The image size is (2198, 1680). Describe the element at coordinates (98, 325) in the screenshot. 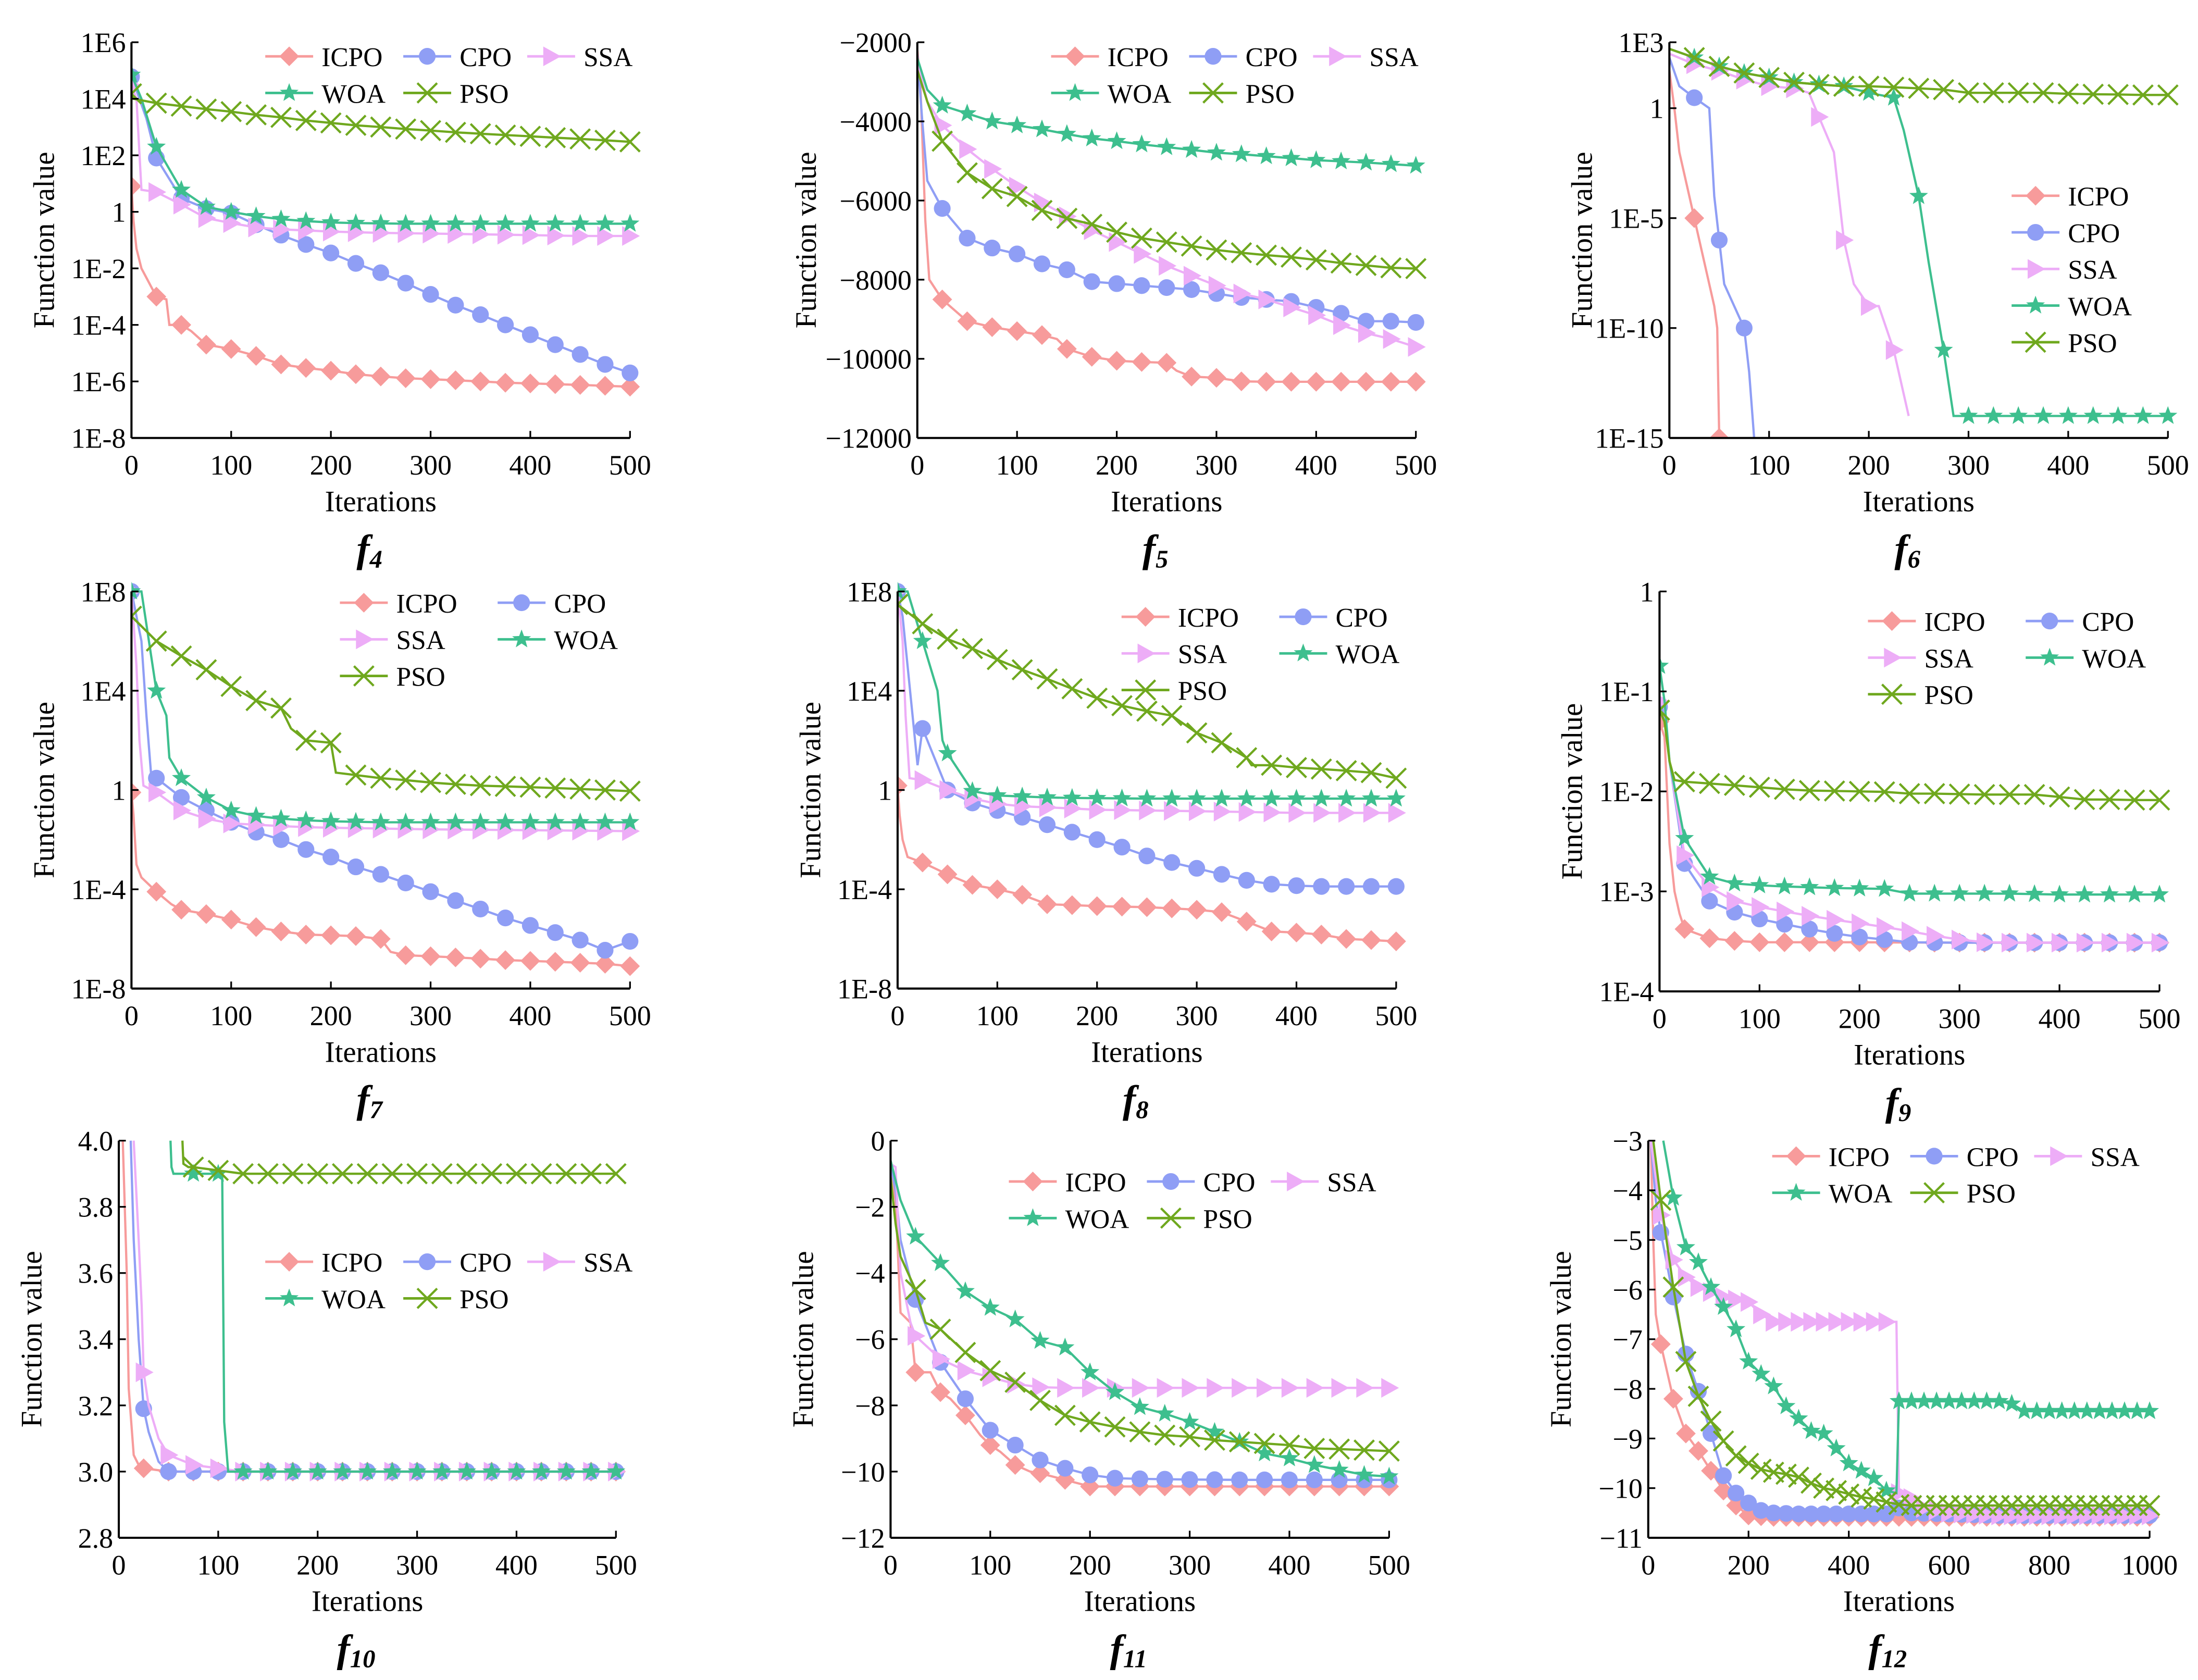

I see `y-tick-label: 1E-4` at that location.